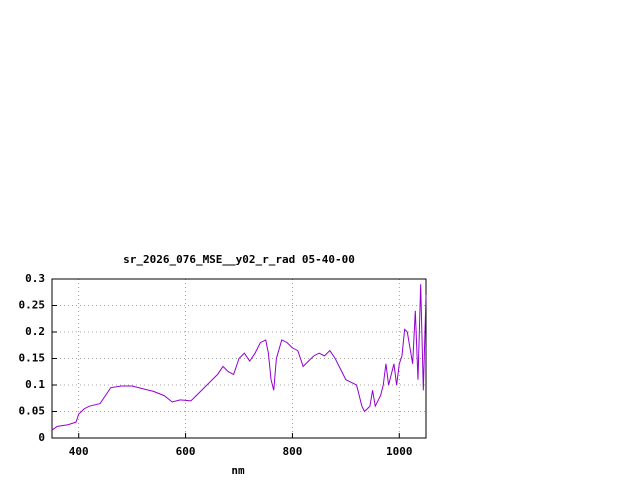 The width and height of the screenshot is (640, 484). I want to click on x-tick-label: 1000, so click(399, 451).